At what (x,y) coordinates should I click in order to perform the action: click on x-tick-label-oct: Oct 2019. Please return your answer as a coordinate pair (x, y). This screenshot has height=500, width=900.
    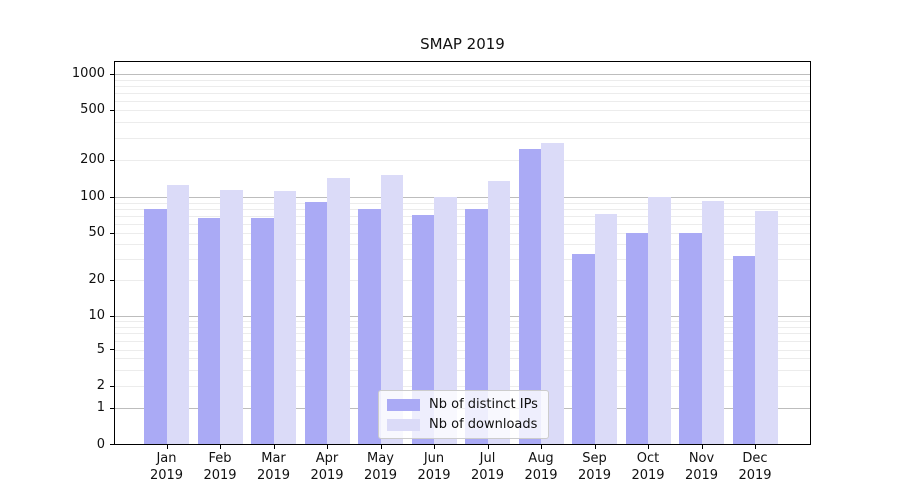
    Looking at the image, I should click on (648, 467).